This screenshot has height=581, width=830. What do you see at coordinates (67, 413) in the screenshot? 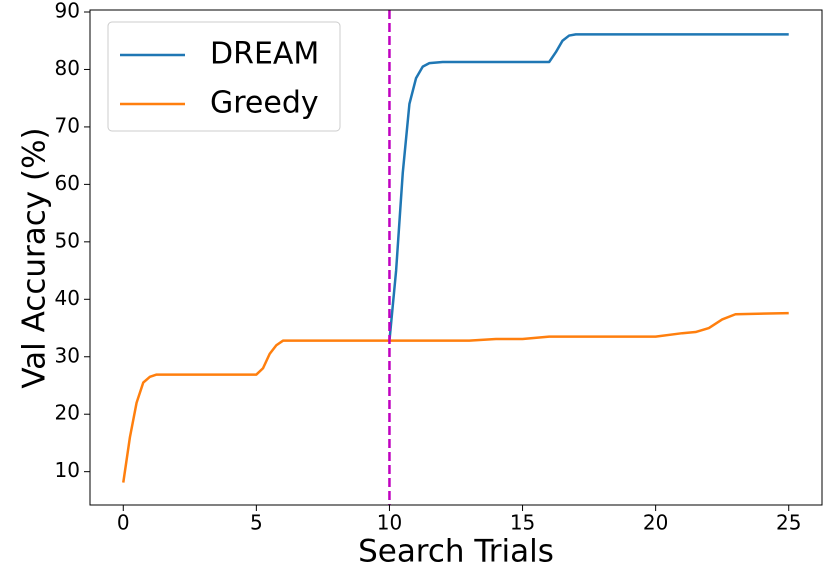
I see `y-tick-label: 20` at bounding box center [67, 413].